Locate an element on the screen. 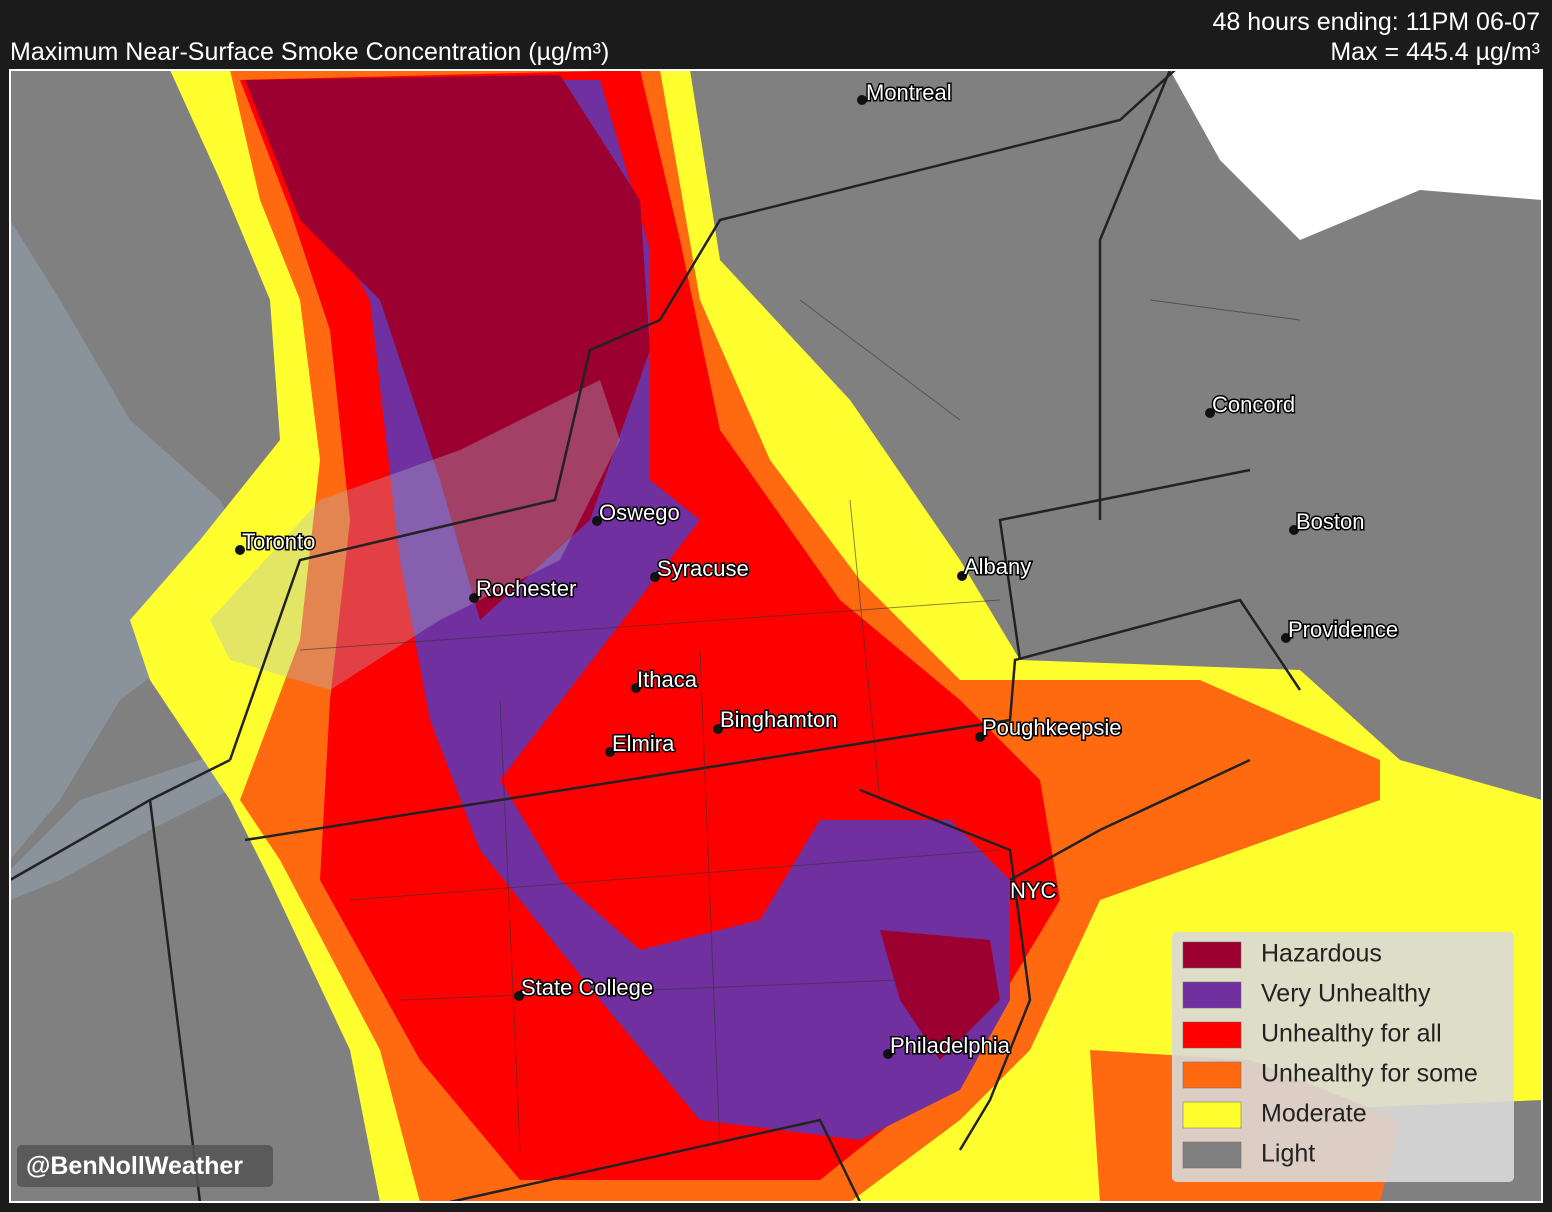  legend-label: Unhealthy for some is located at coordinates (1369, 1074).